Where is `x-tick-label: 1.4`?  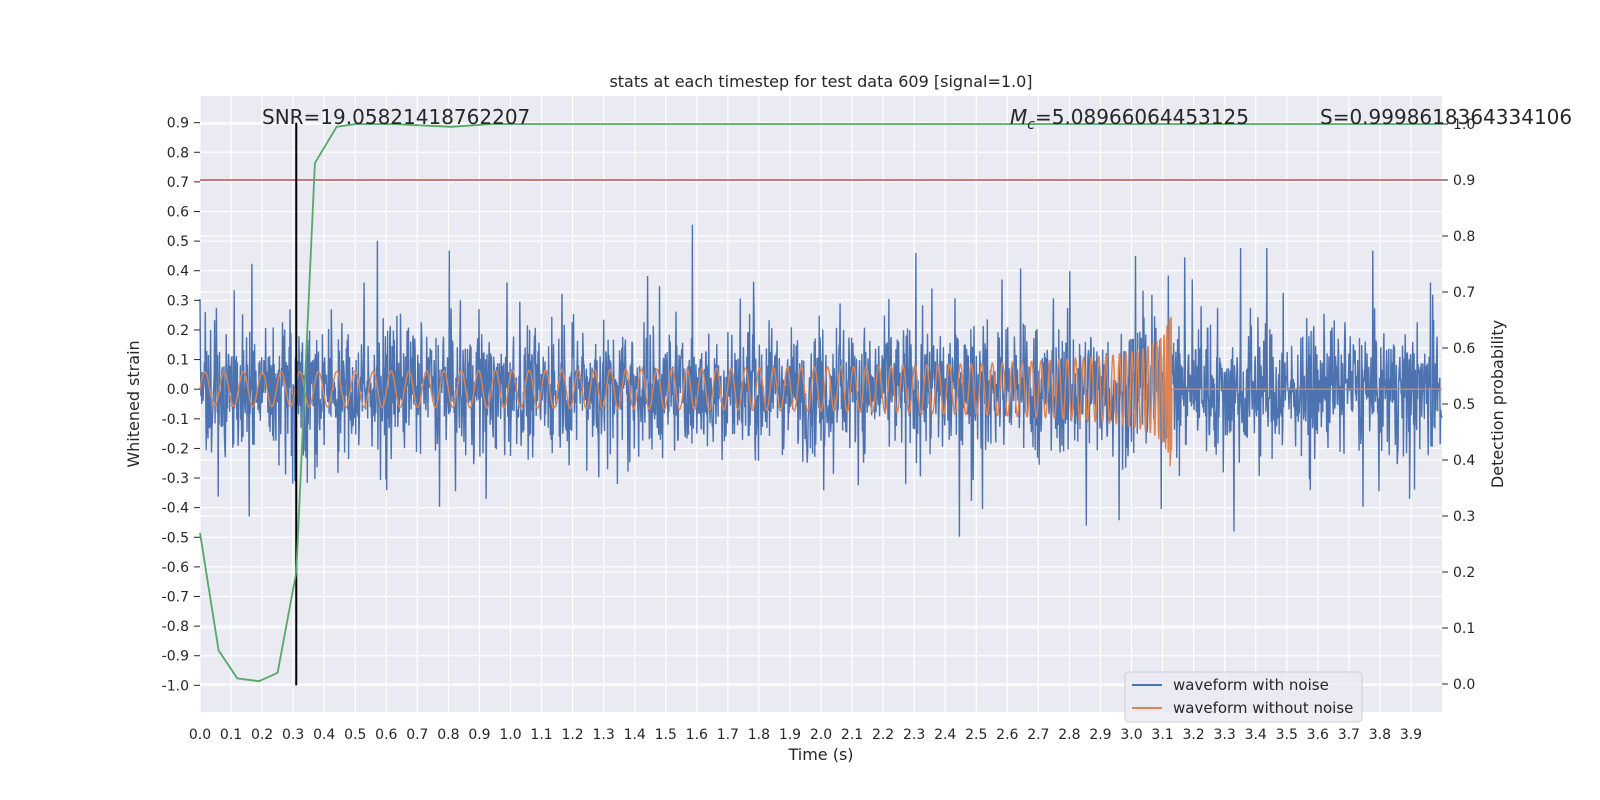
x-tick-label: 1.4 is located at coordinates (635, 735).